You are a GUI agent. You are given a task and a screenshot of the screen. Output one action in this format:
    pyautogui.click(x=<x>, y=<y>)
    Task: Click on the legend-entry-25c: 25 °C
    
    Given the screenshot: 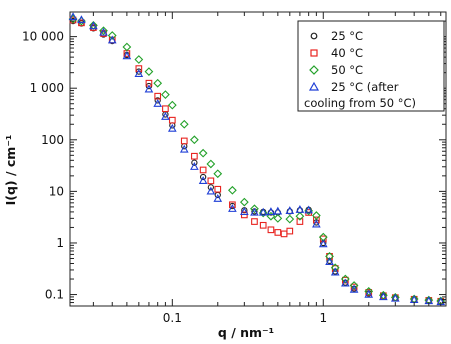 What is the action you would take?
    pyautogui.click(x=336, y=36)
    